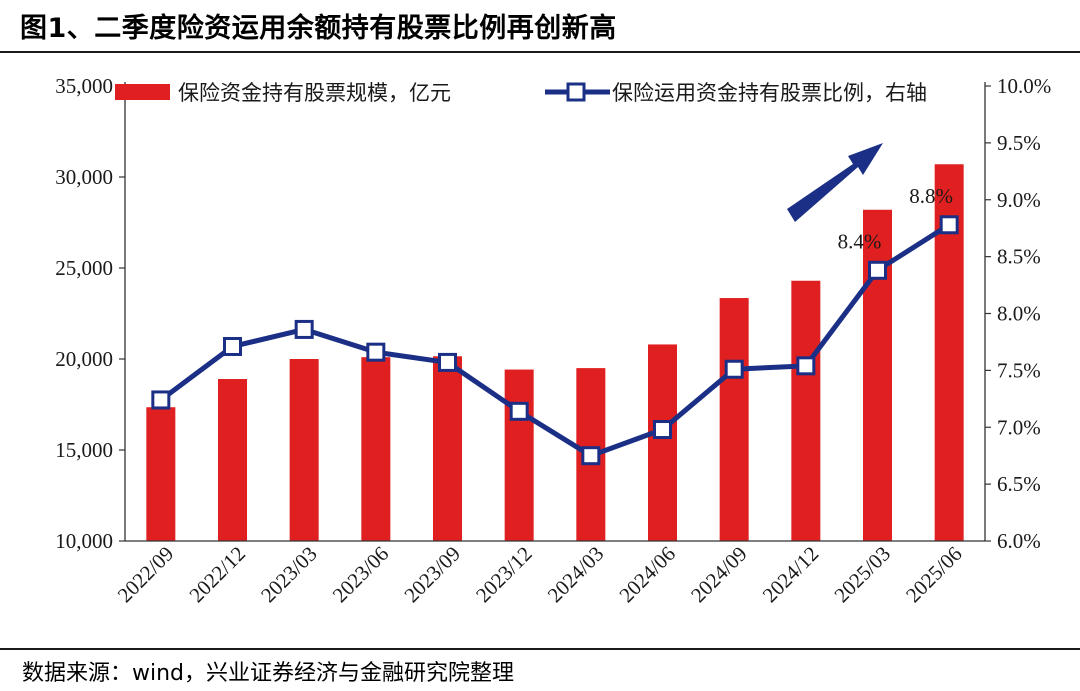 The width and height of the screenshot is (1080, 691). I want to click on right-tick-label: 6.5%, so click(1019, 484).